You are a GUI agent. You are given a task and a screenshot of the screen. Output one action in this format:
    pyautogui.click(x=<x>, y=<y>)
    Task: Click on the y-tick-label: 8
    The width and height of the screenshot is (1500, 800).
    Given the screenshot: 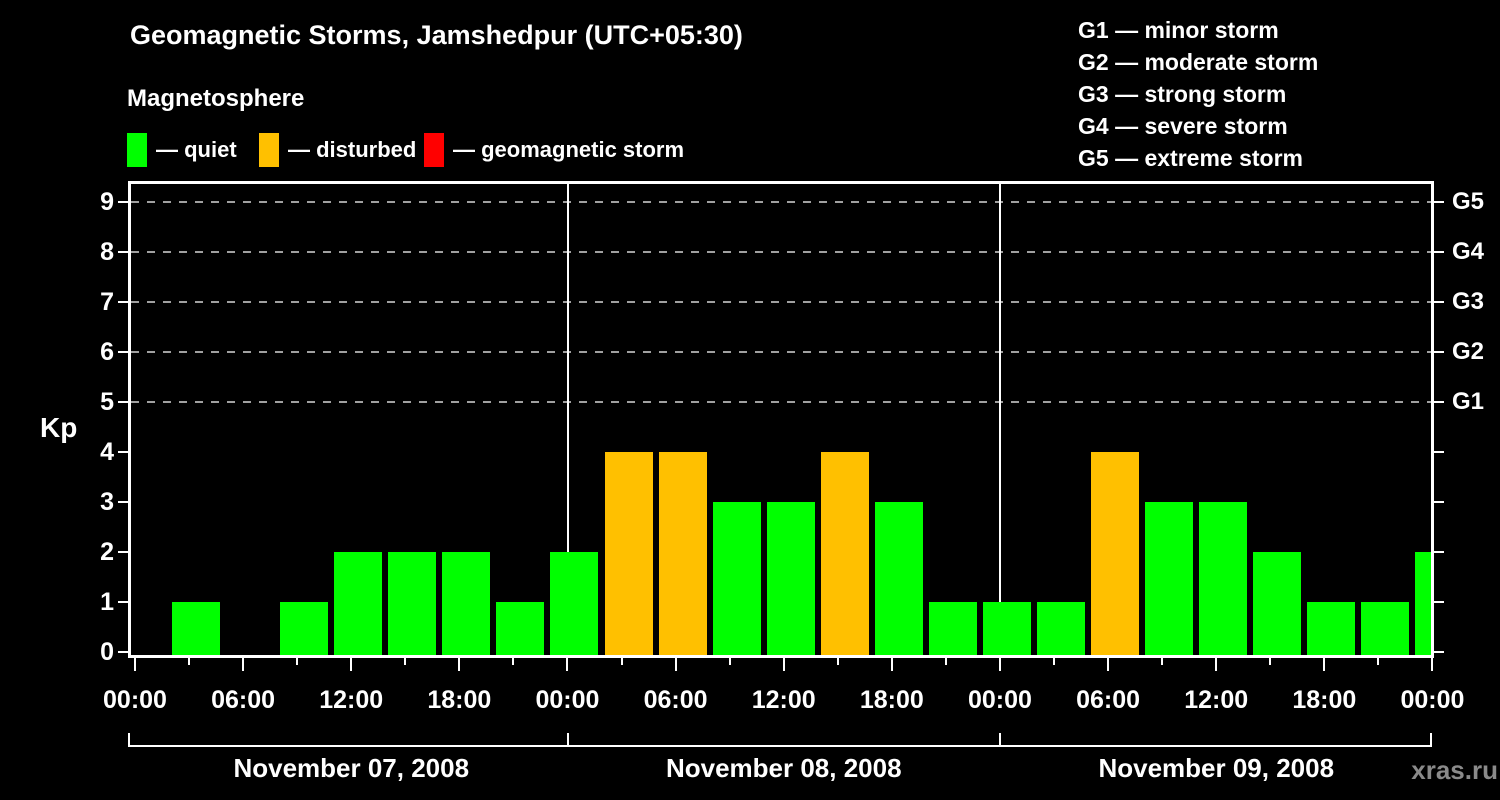 What is the action you would take?
    pyautogui.click(x=107, y=251)
    